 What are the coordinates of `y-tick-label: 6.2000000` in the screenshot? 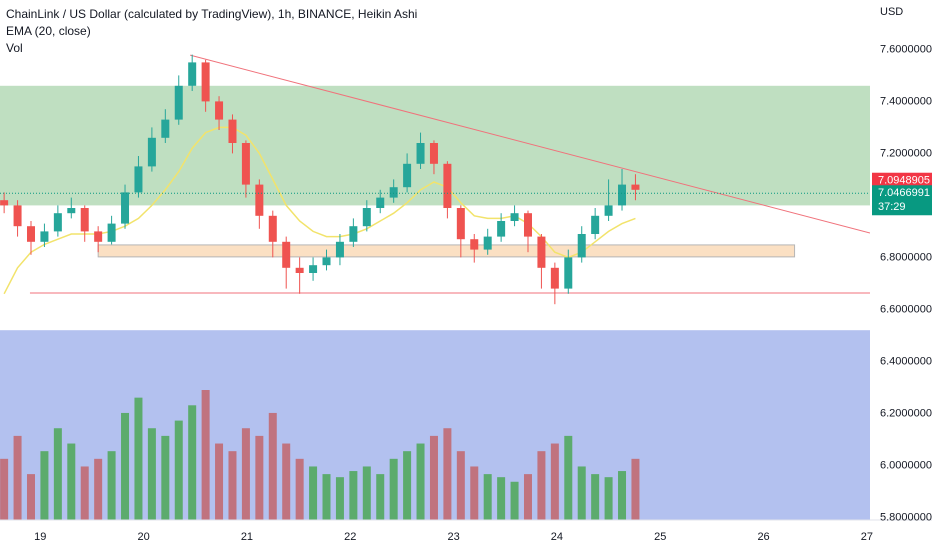 It's located at (906, 413).